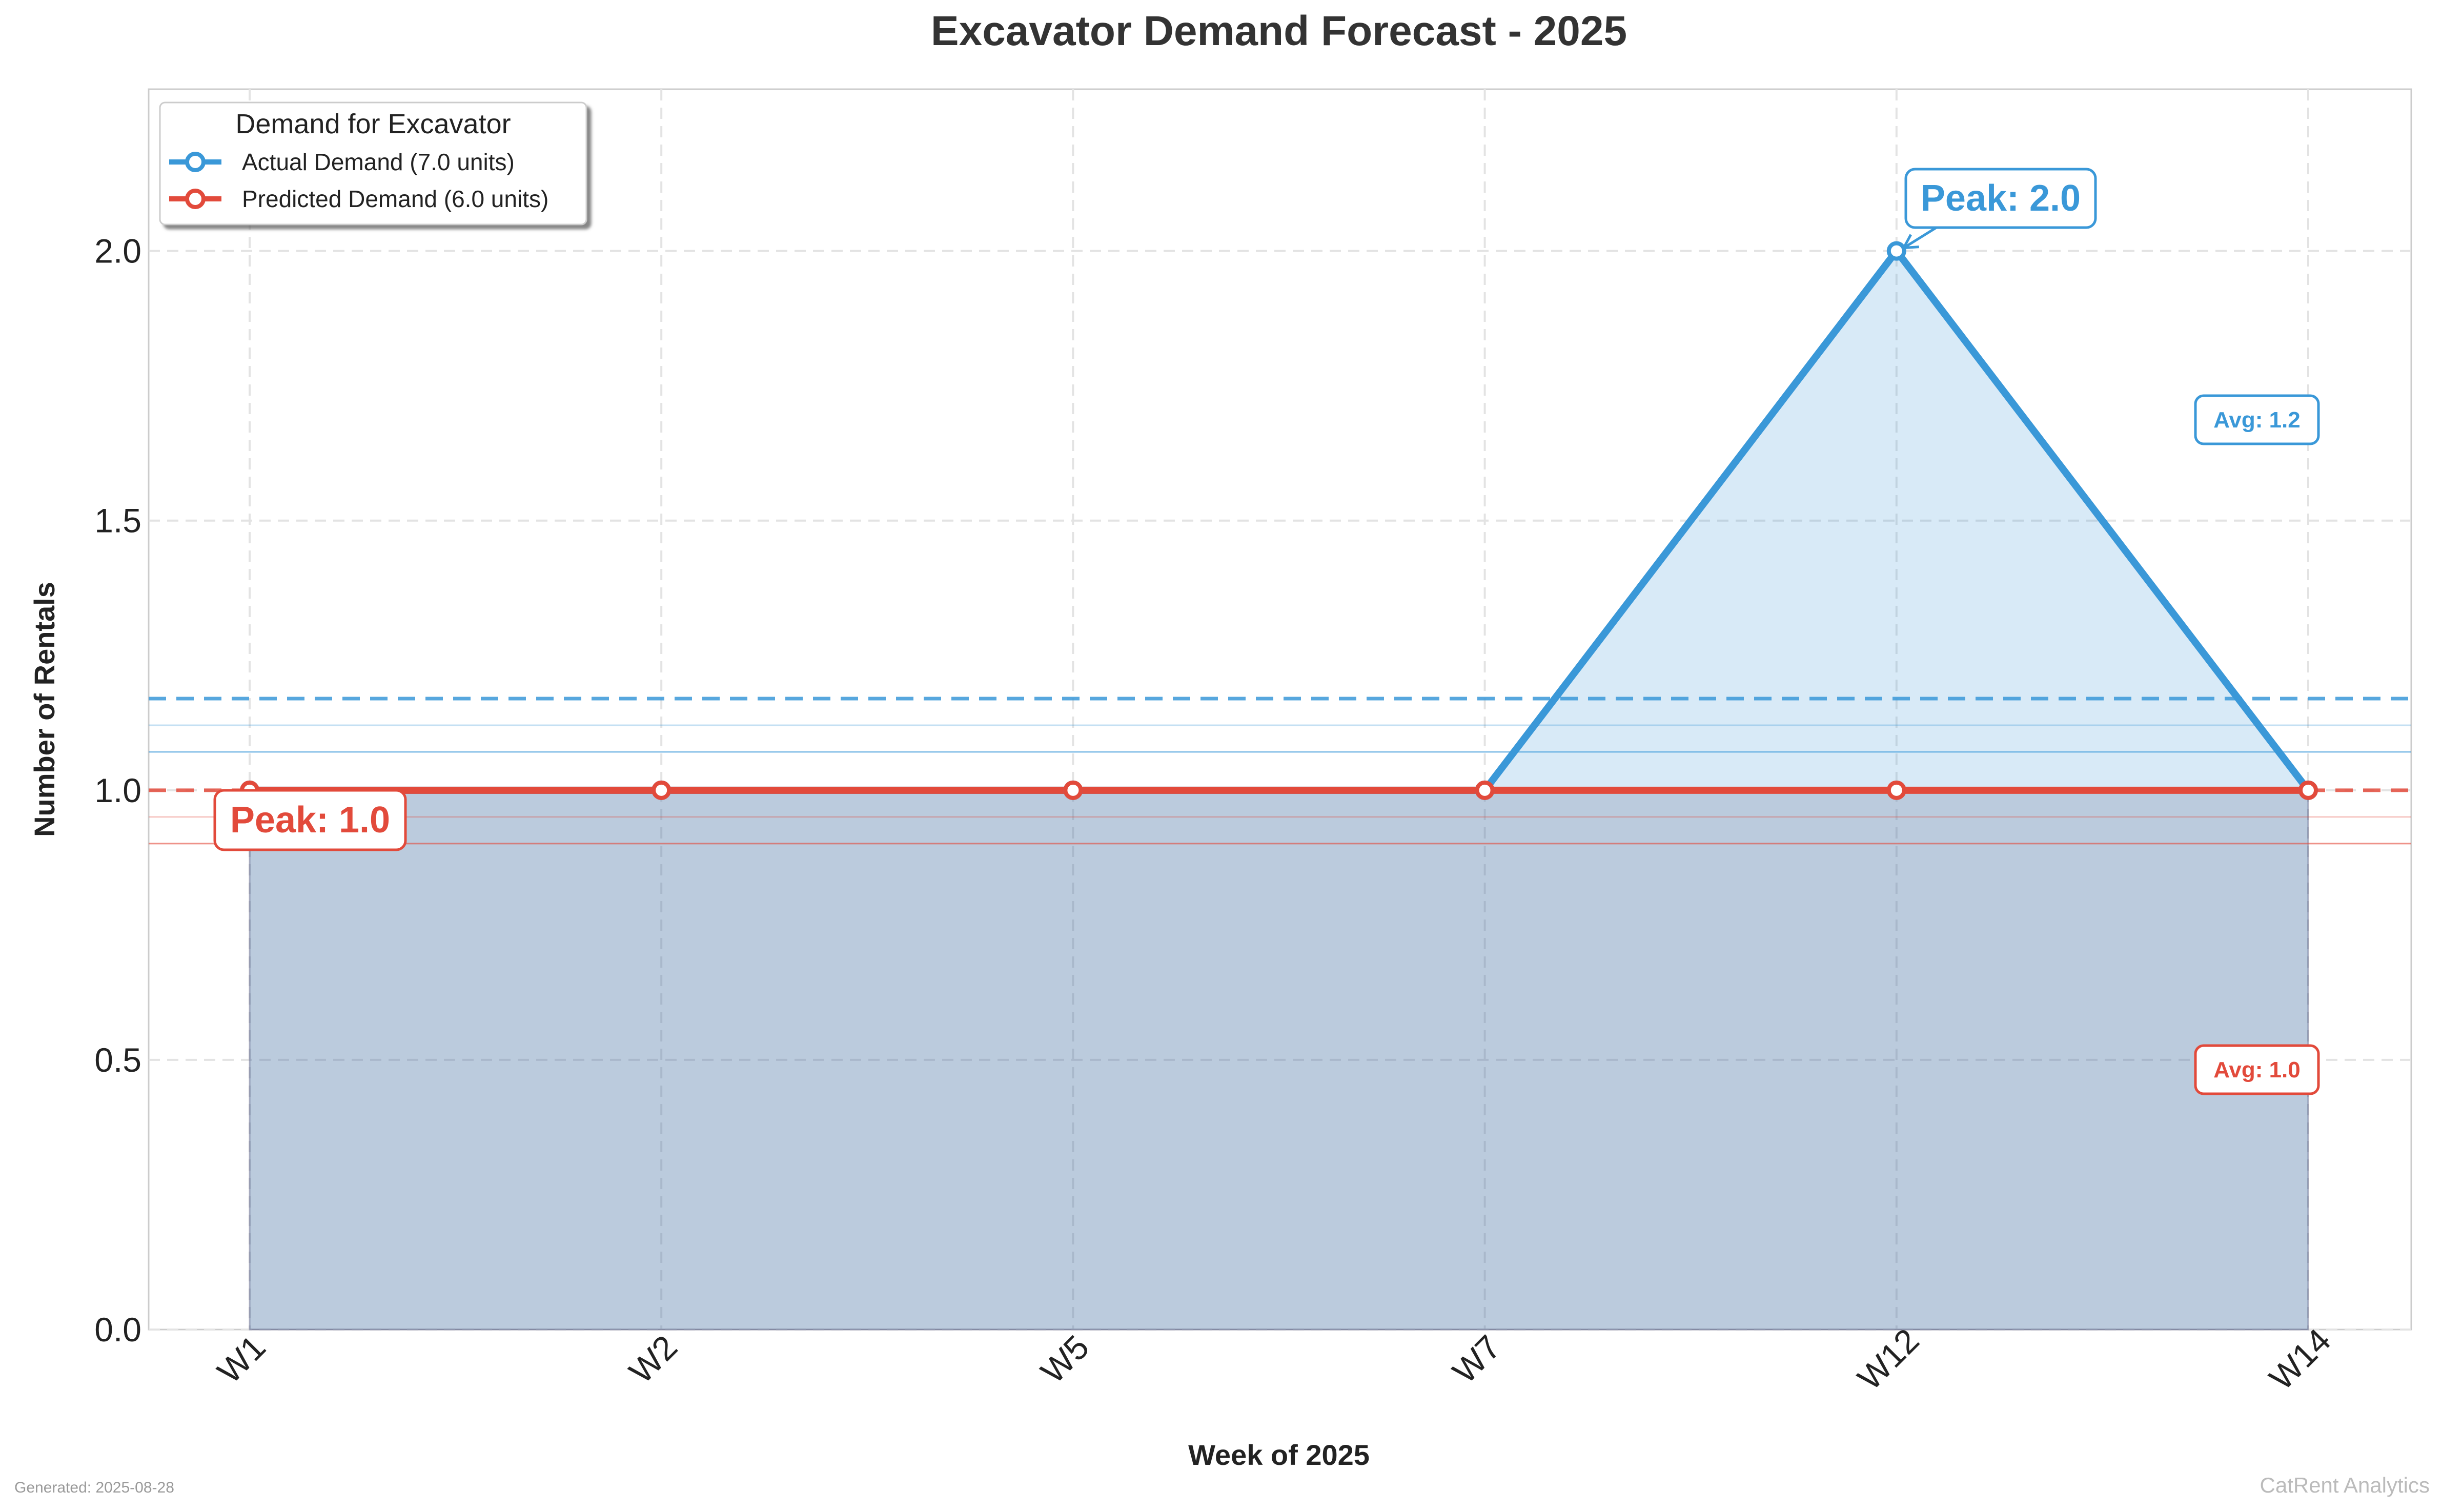  Describe the element at coordinates (1910, 242) in the screenshot. I see `peak-arrowhead` at that location.